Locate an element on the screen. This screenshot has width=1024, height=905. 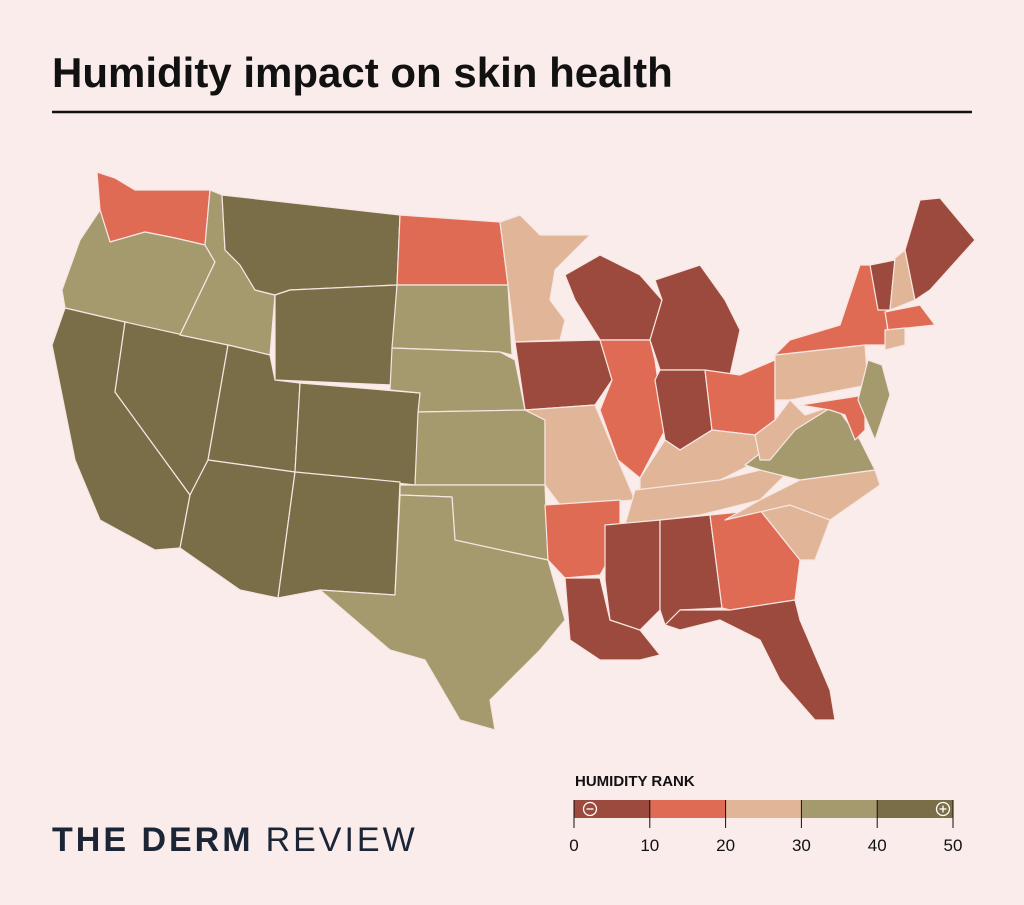
legend-tick-label: 20 is located at coordinates (725, 845).